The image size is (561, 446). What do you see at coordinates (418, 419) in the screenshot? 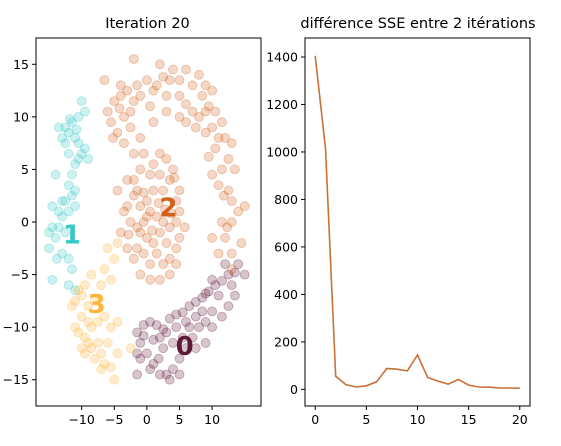
I see `x-tick-label: 10` at bounding box center [418, 419].